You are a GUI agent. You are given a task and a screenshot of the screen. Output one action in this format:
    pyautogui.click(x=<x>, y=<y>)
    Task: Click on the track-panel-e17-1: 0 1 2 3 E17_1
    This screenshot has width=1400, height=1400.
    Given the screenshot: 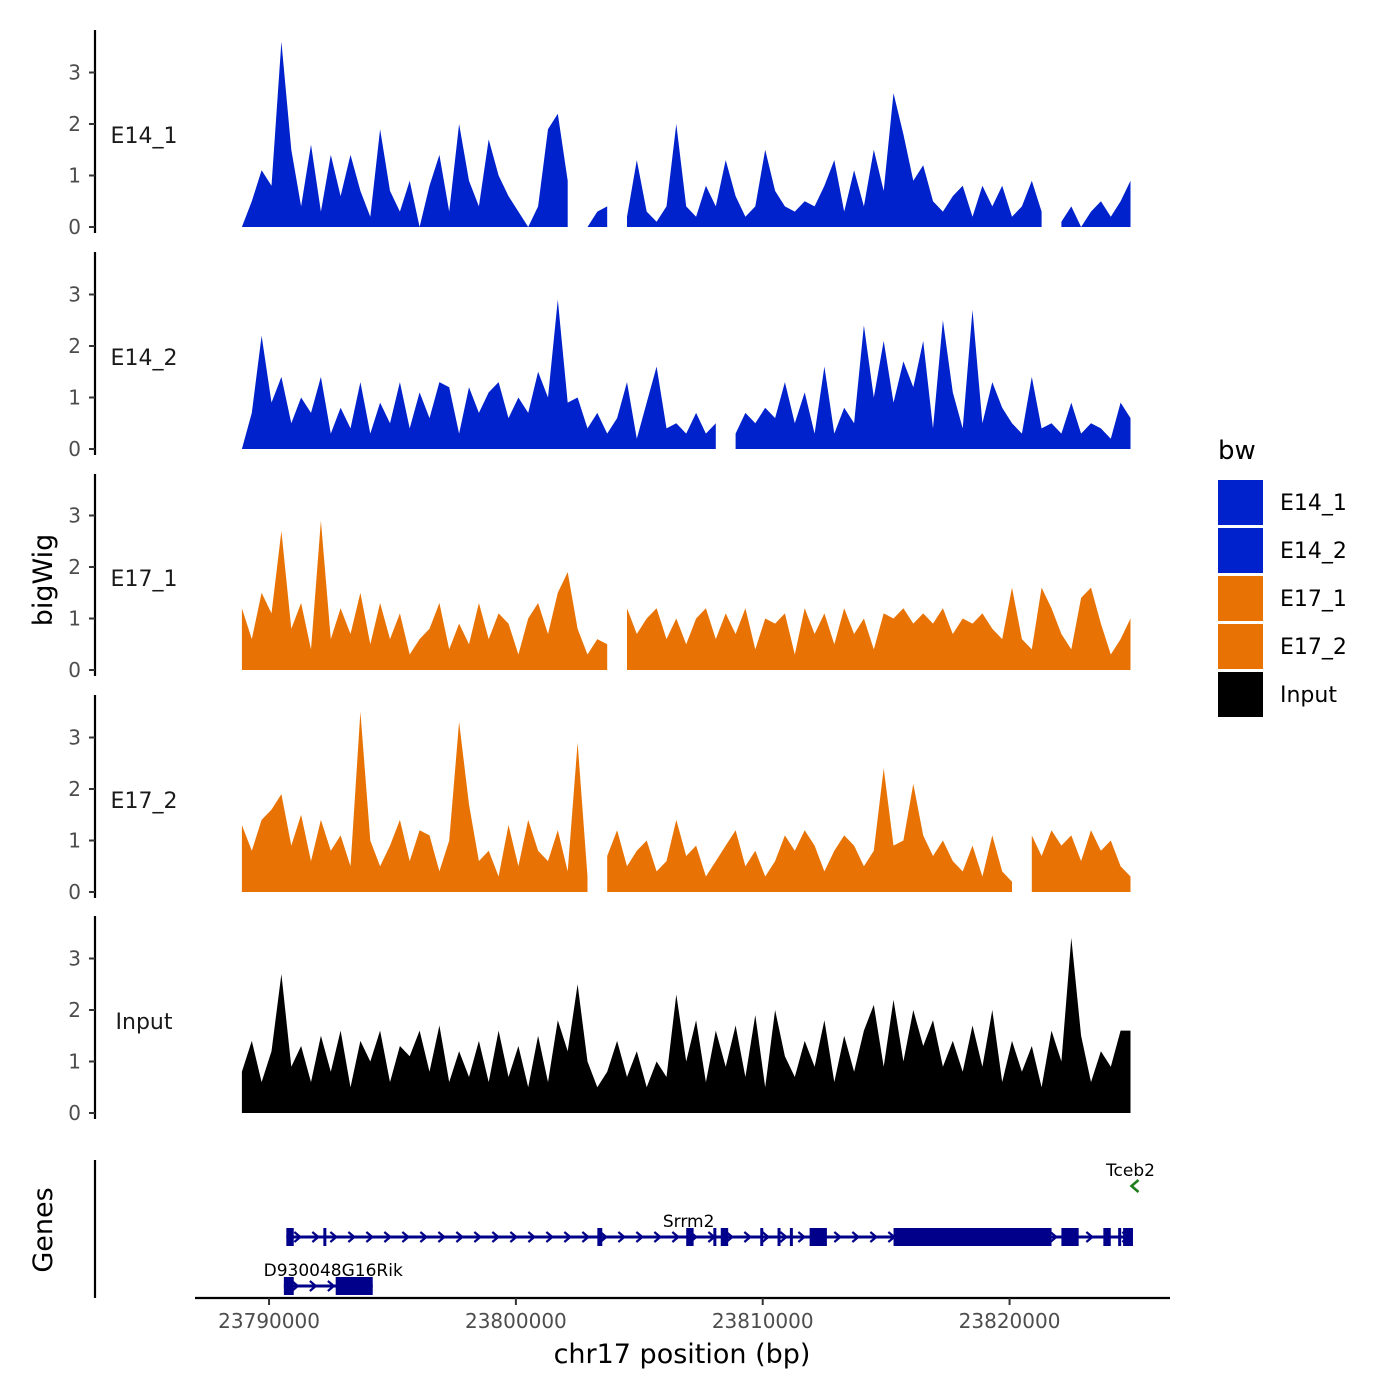 What is the action you would take?
    pyautogui.click(x=599, y=578)
    